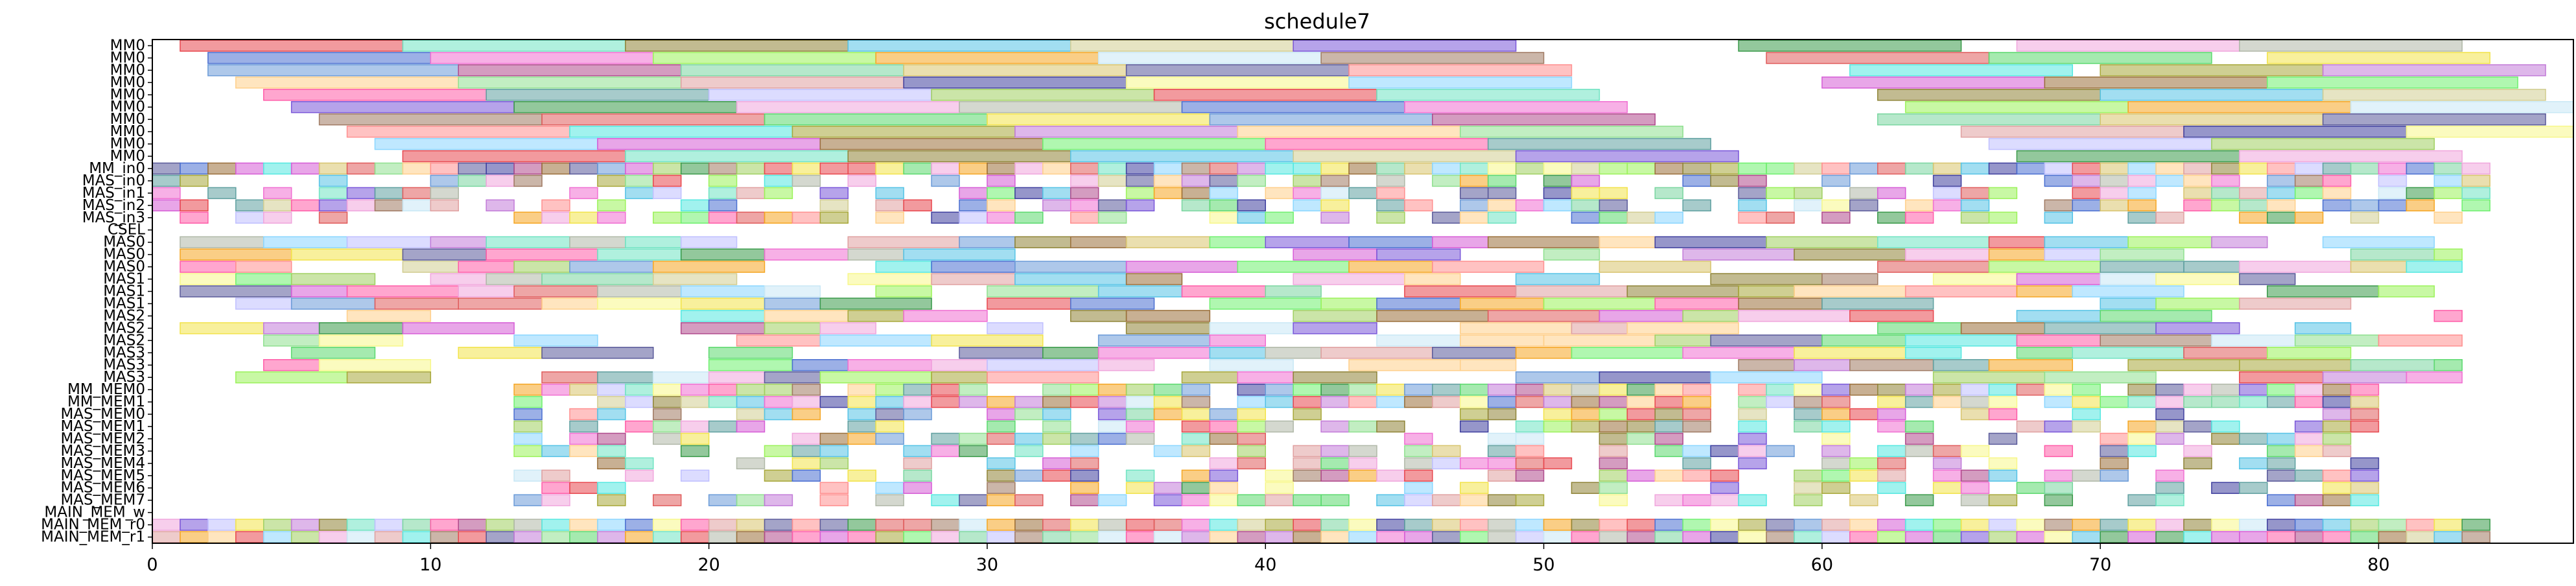 The width and height of the screenshot is (2576, 586). Describe the element at coordinates (430, 565) in the screenshot. I see `x-tick-label: 10` at that location.